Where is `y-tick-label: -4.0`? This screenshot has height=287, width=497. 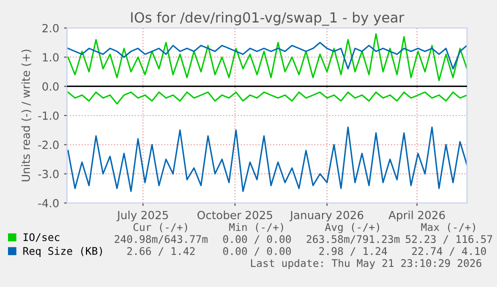
y-tick-label: -4.0 is located at coordinates (48, 203).